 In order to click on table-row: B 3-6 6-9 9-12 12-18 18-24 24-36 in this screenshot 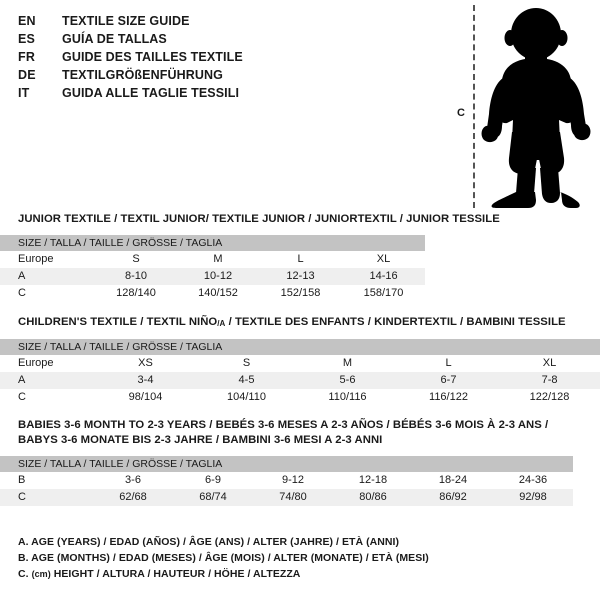, I will do `click(286, 480)`.